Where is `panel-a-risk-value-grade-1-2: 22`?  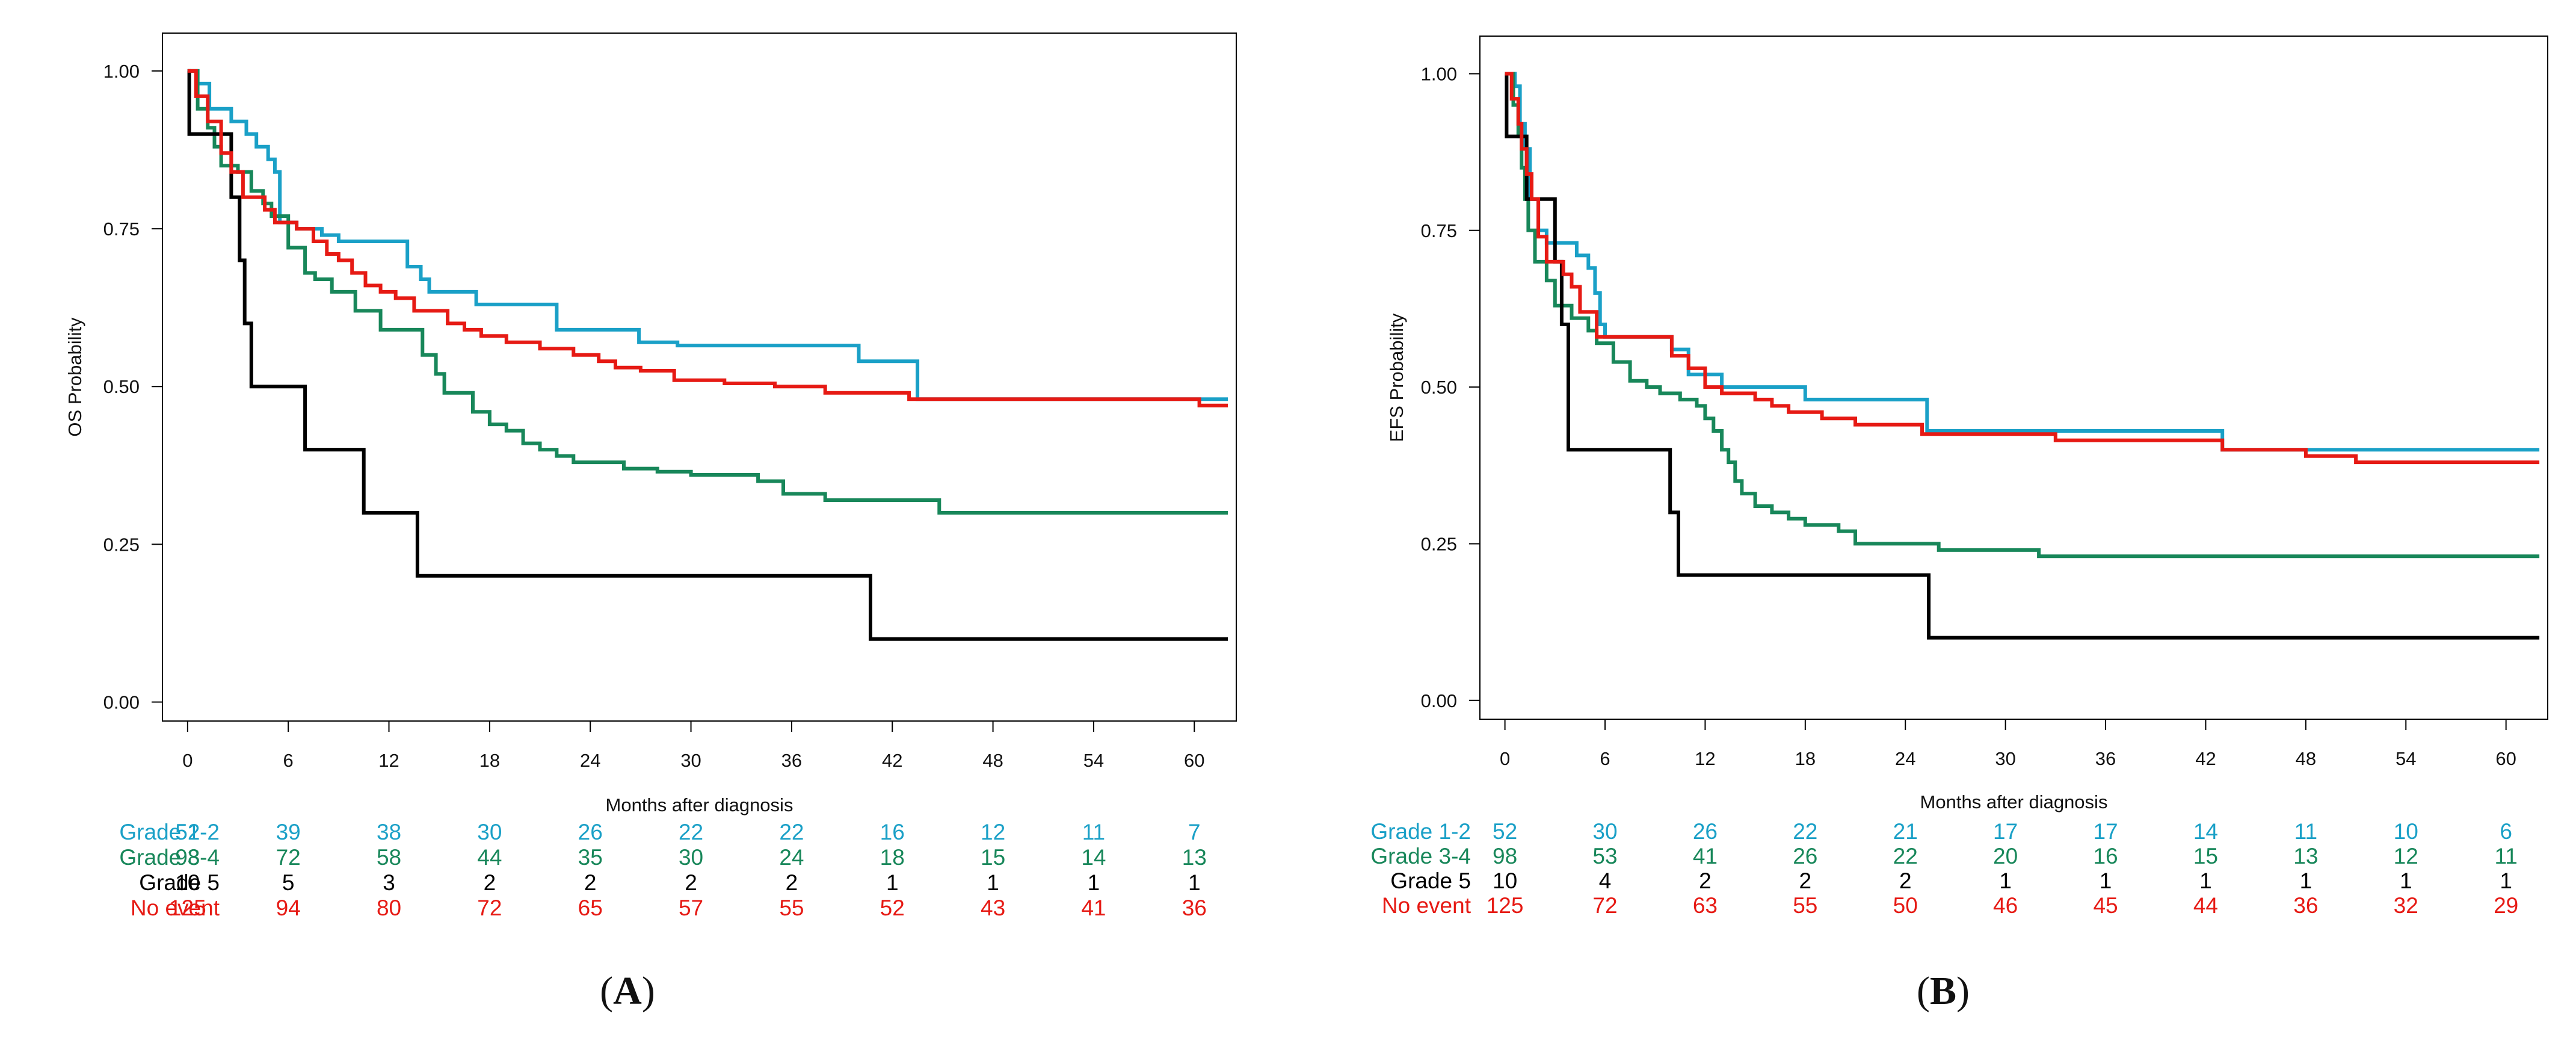 panel-a-risk-value-grade-1-2: 22 is located at coordinates (791, 832).